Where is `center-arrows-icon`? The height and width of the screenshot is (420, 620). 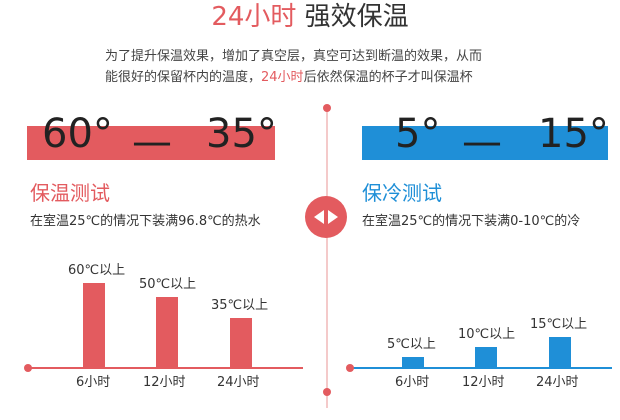 center-arrows-icon is located at coordinates (326, 217).